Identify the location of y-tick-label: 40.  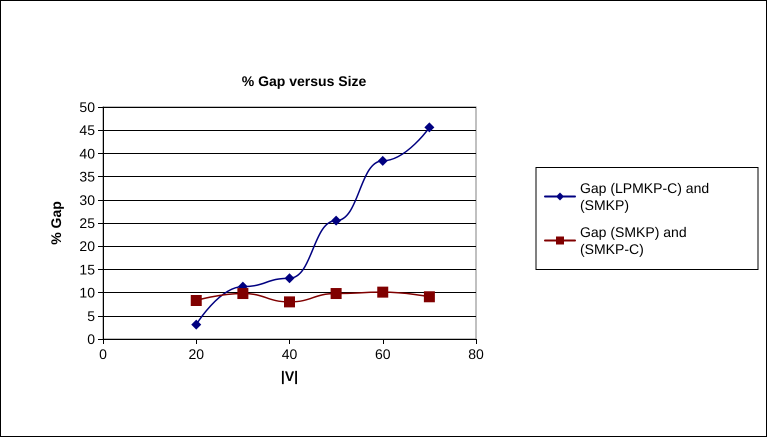
(87, 153).